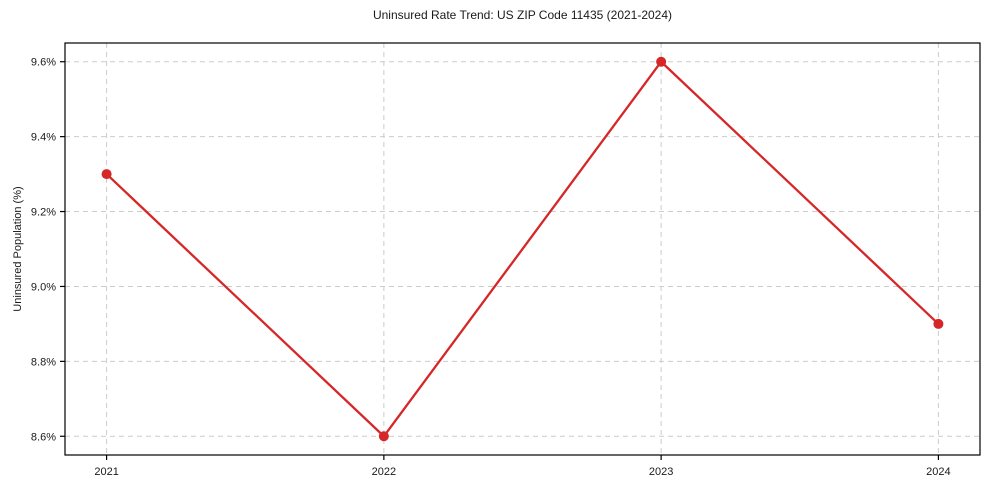  What do you see at coordinates (43, 362) in the screenshot?
I see `y-tick-label: 8.8%` at bounding box center [43, 362].